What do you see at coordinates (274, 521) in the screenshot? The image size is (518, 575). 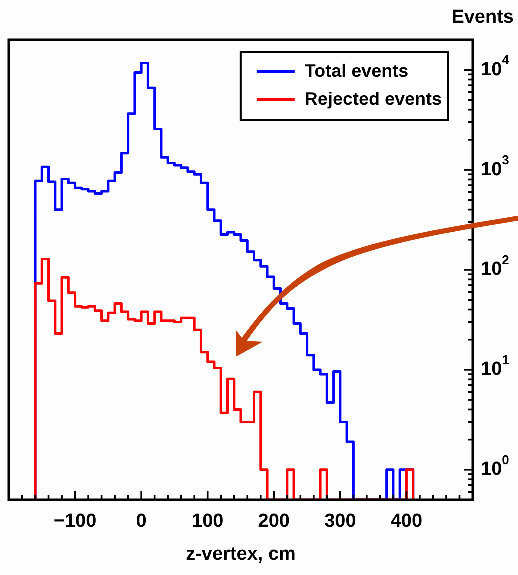 I see `x-tick-label: 200` at bounding box center [274, 521].